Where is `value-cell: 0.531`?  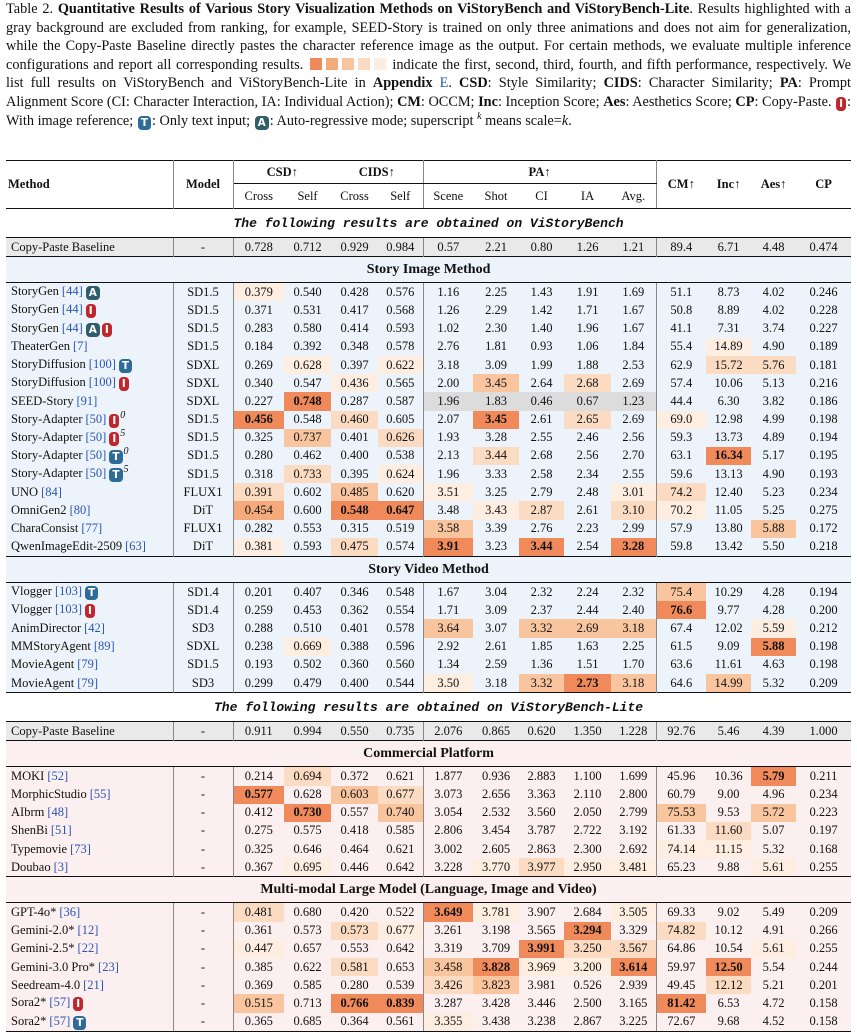
value-cell: 0.531 is located at coordinates (307, 309).